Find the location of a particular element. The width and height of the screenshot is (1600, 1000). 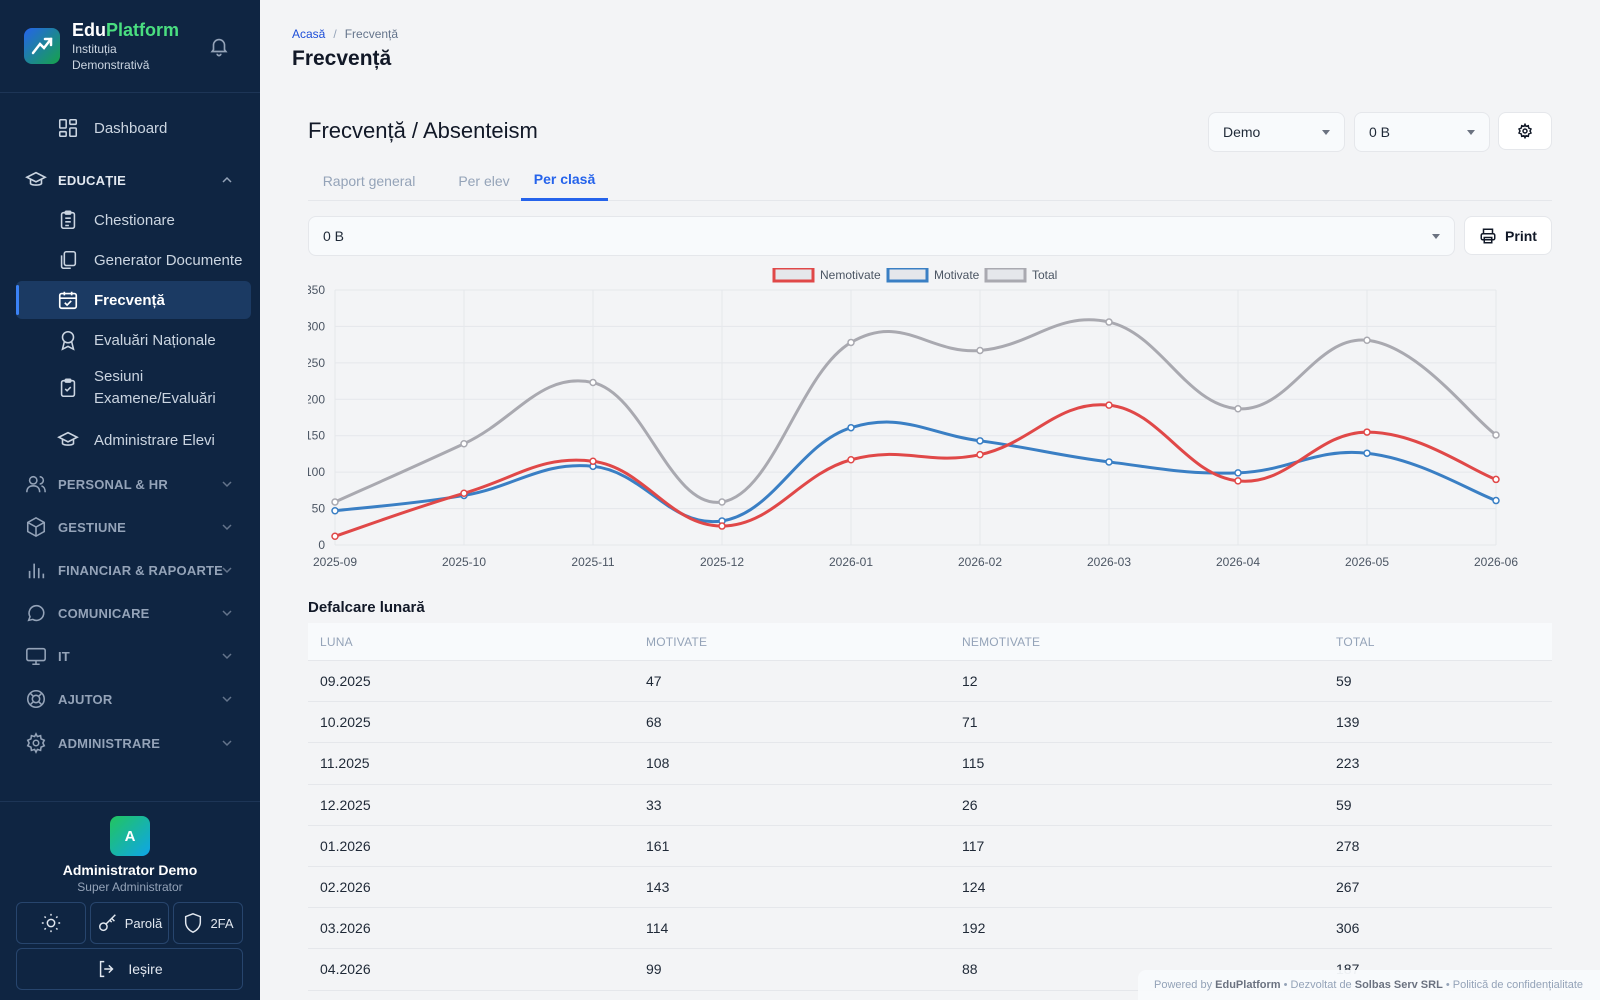

password-button: Parolă is located at coordinates (129, 923).